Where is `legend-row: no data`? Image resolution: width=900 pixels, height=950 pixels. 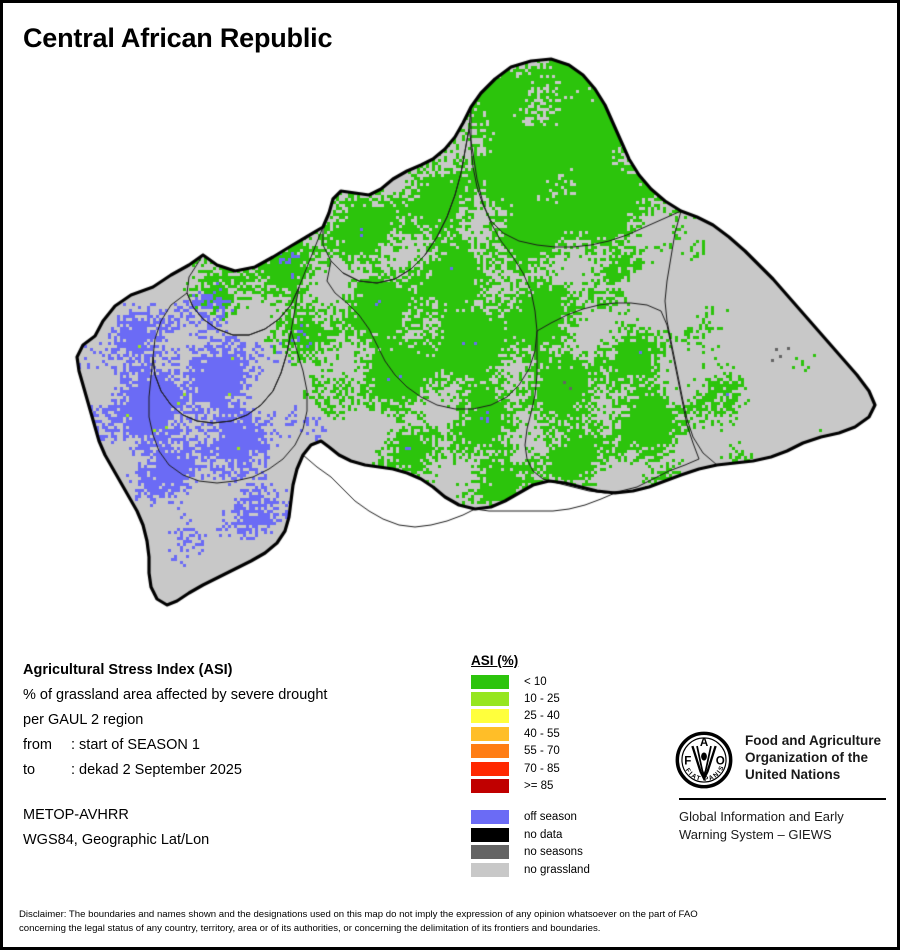 legend-row: no data is located at coordinates (530, 834).